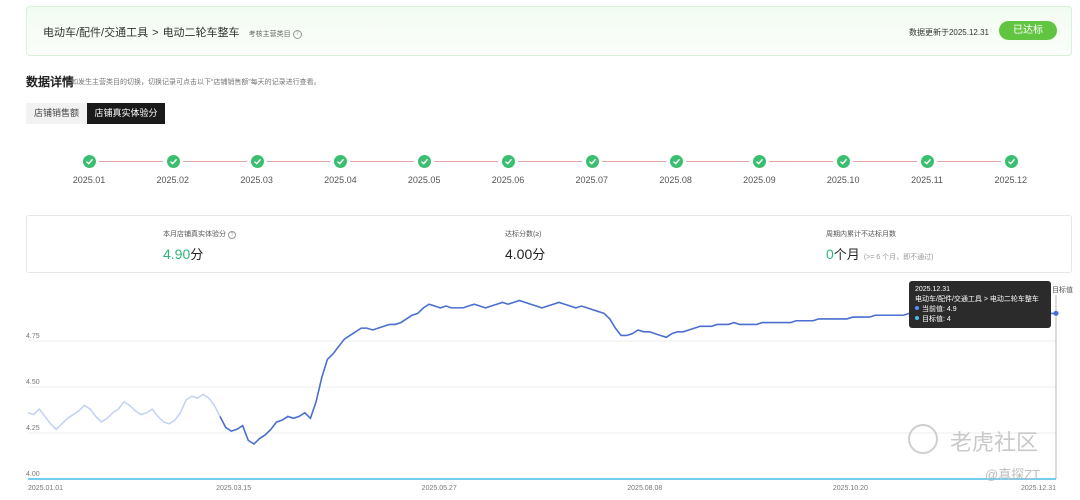 The width and height of the screenshot is (1080, 500). Describe the element at coordinates (1011, 180) in the screenshot. I see `timeline-month-label: 2025.12` at that location.